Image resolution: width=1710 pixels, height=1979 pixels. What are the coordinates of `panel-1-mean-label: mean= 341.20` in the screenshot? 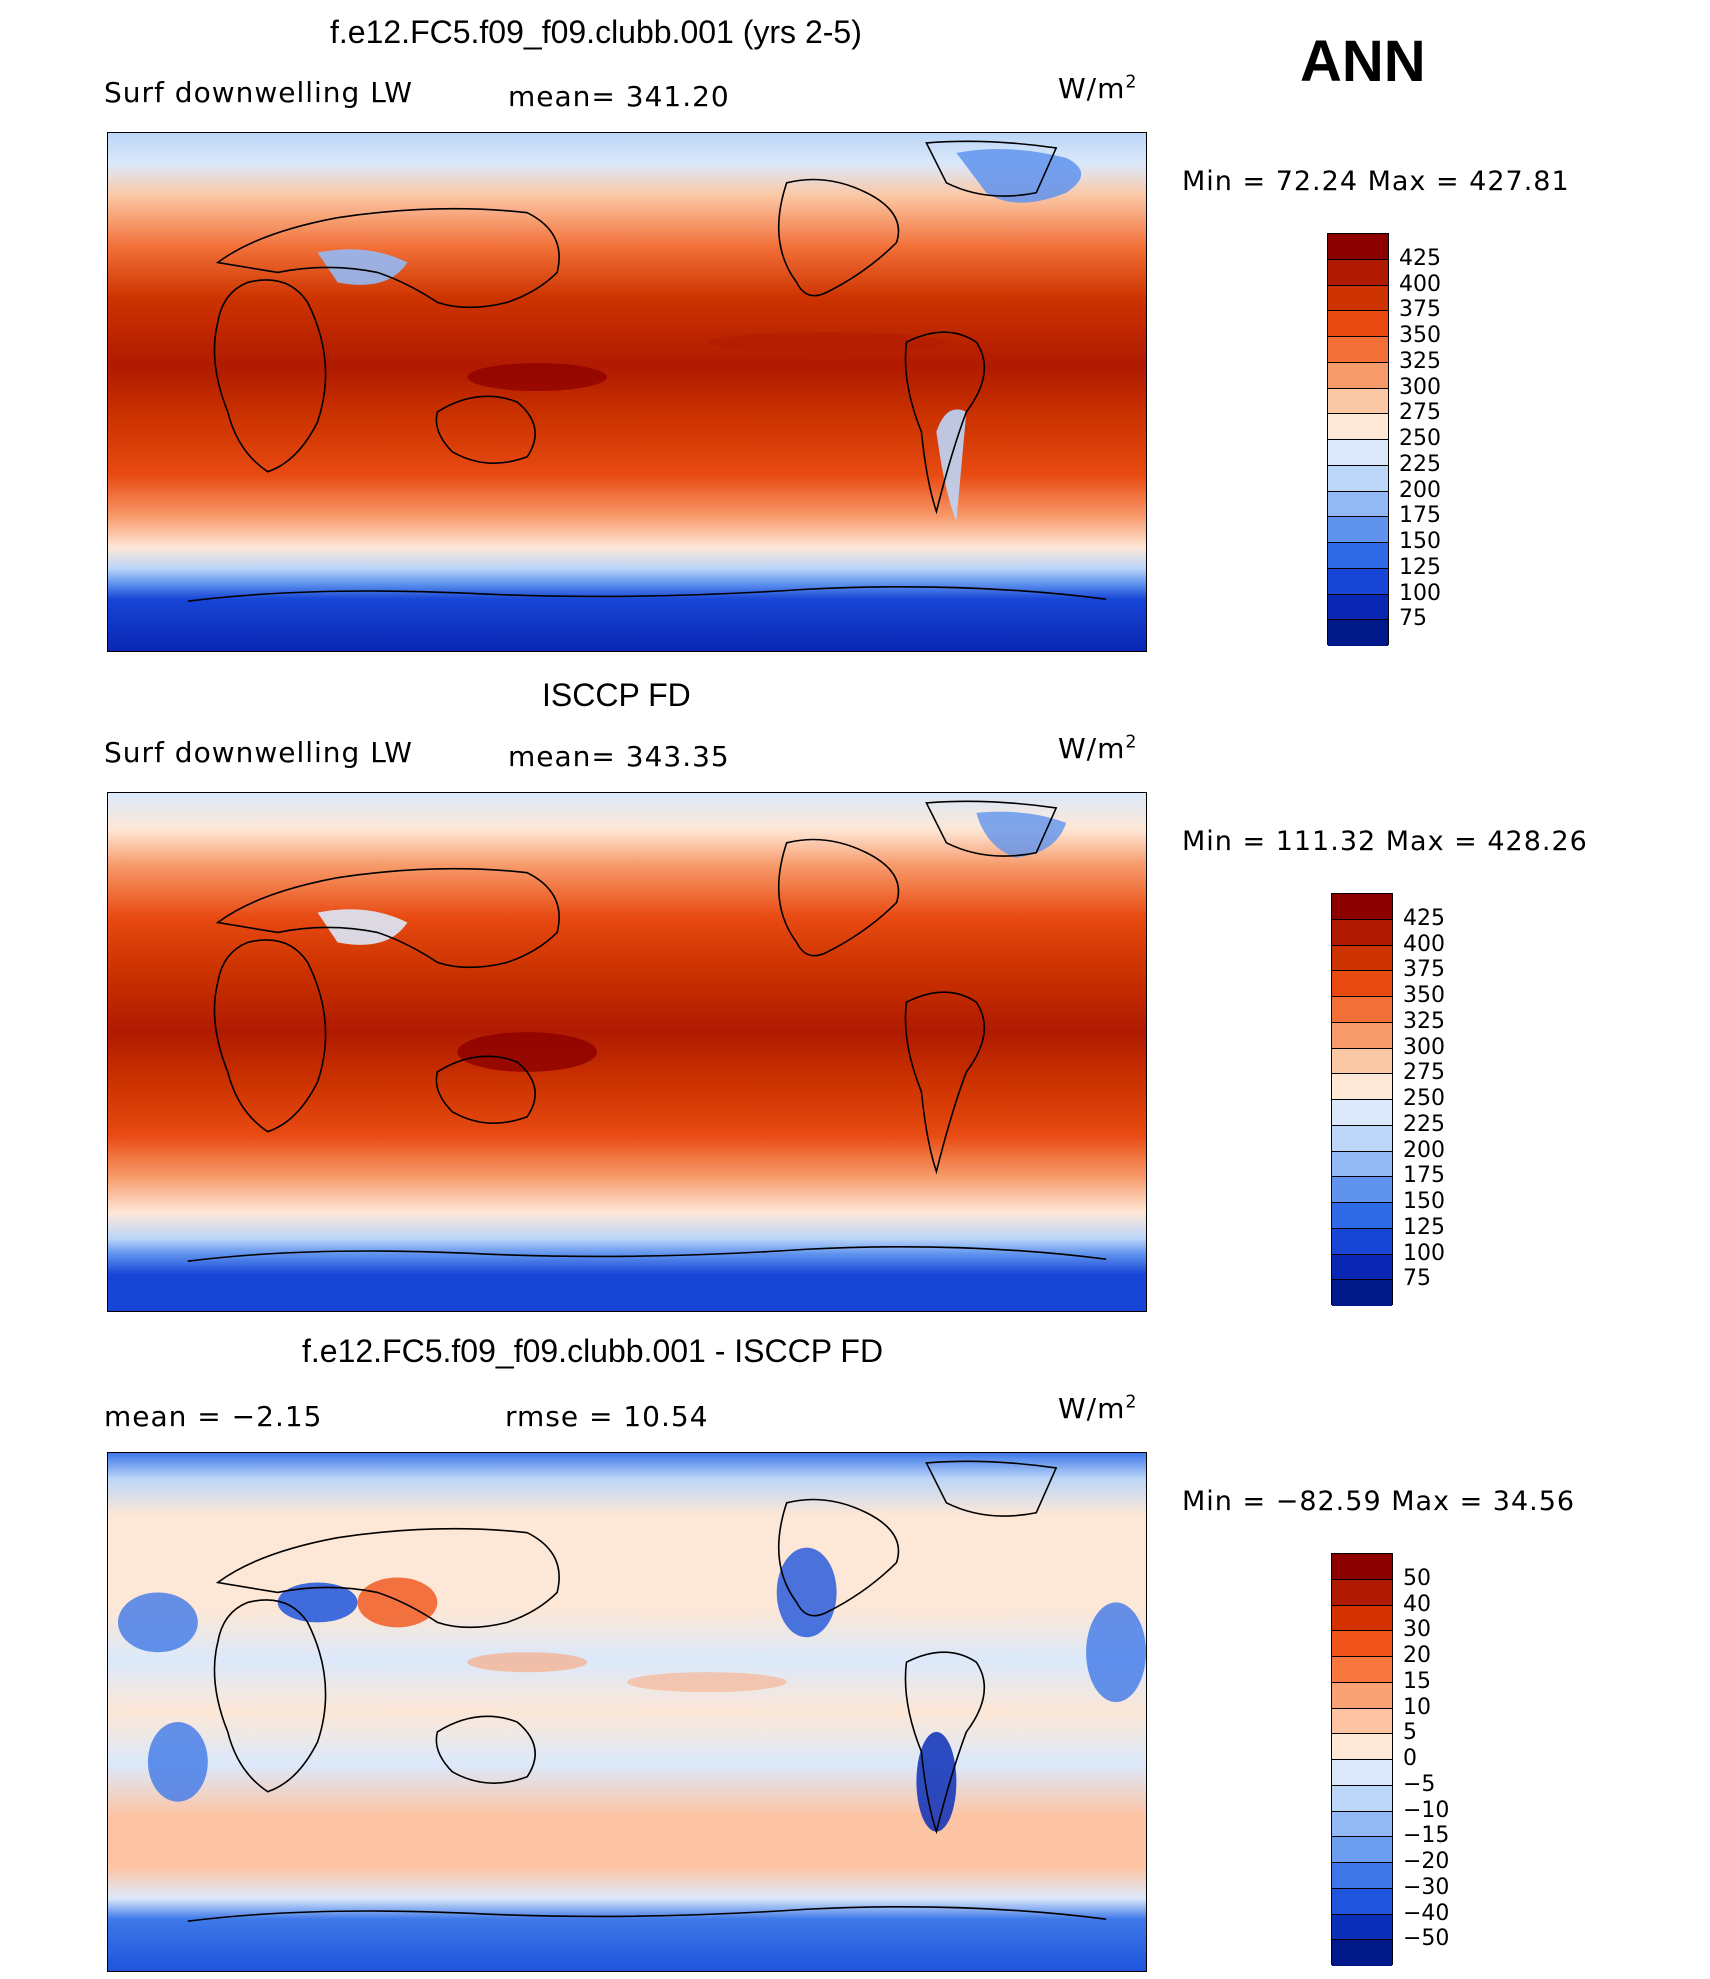 It's located at (619, 96).